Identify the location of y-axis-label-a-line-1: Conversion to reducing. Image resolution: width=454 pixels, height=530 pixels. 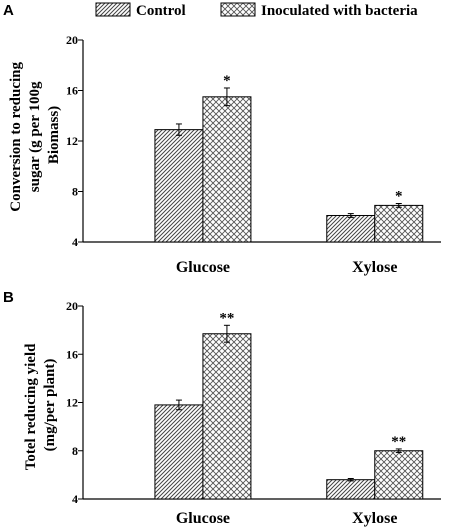
(16, 137).